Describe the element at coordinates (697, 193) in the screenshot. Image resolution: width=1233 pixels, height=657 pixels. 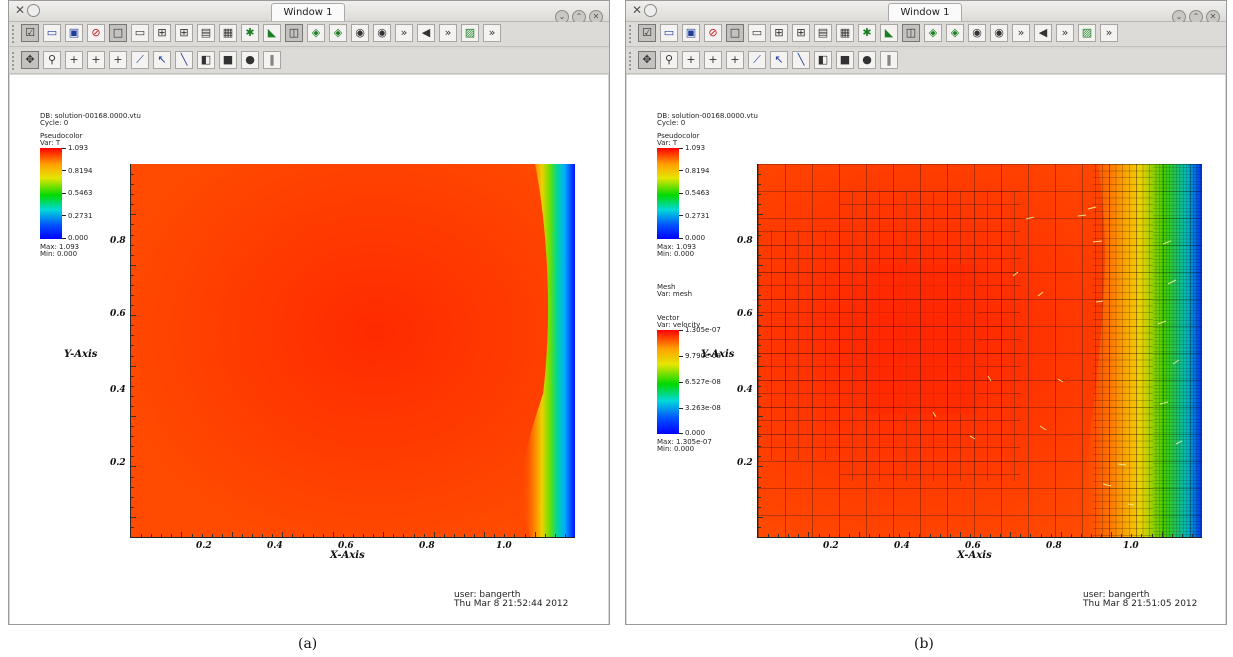
I see `legend-label: 0.5463` at that location.